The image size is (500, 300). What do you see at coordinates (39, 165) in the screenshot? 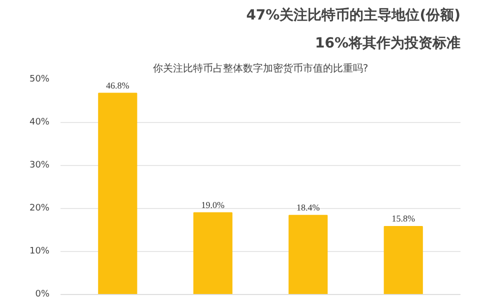
I see `y-tick-label: 30%` at bounding box center [39, 165].